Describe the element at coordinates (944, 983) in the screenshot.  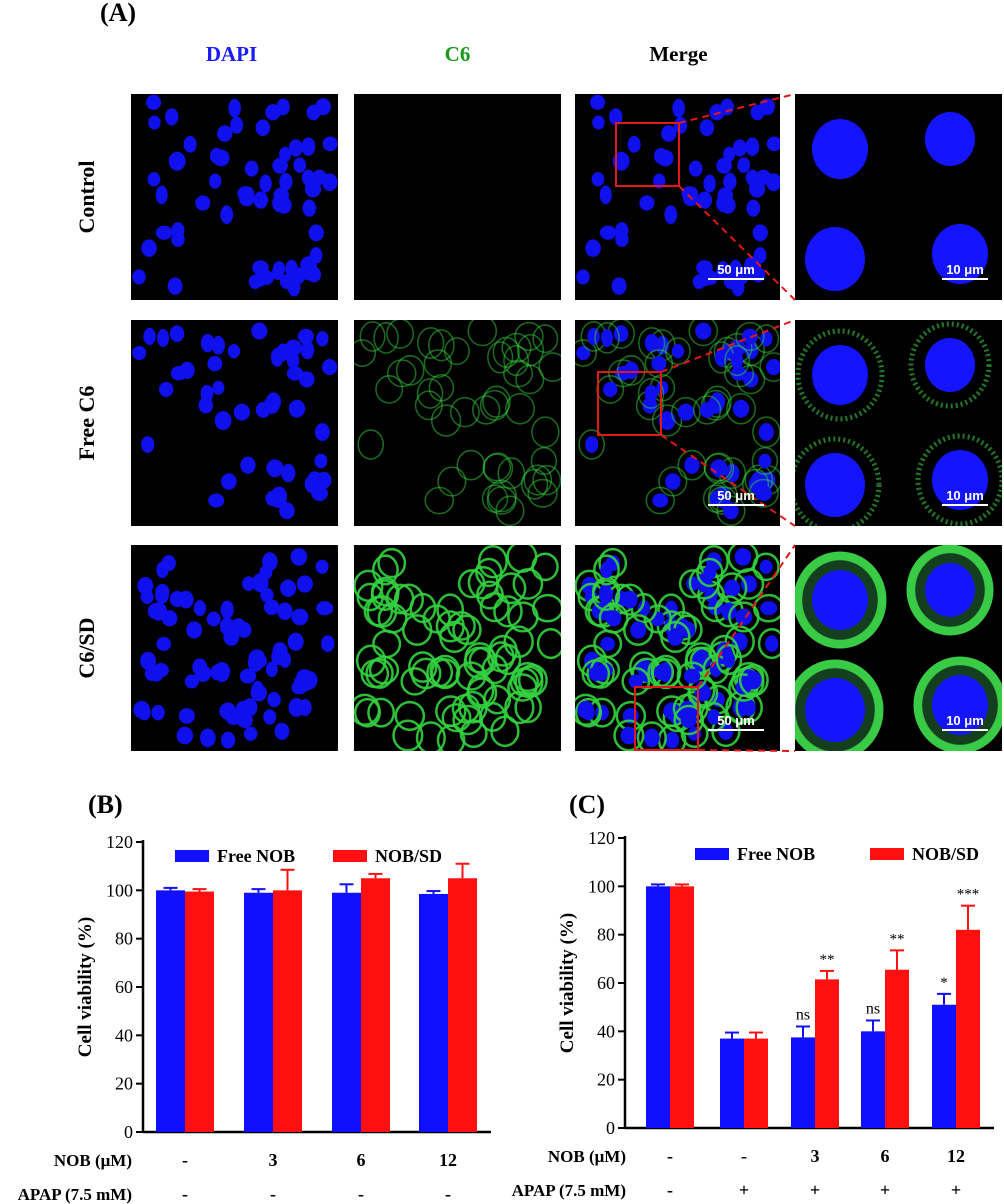
I see `significance-label: *` at that location.